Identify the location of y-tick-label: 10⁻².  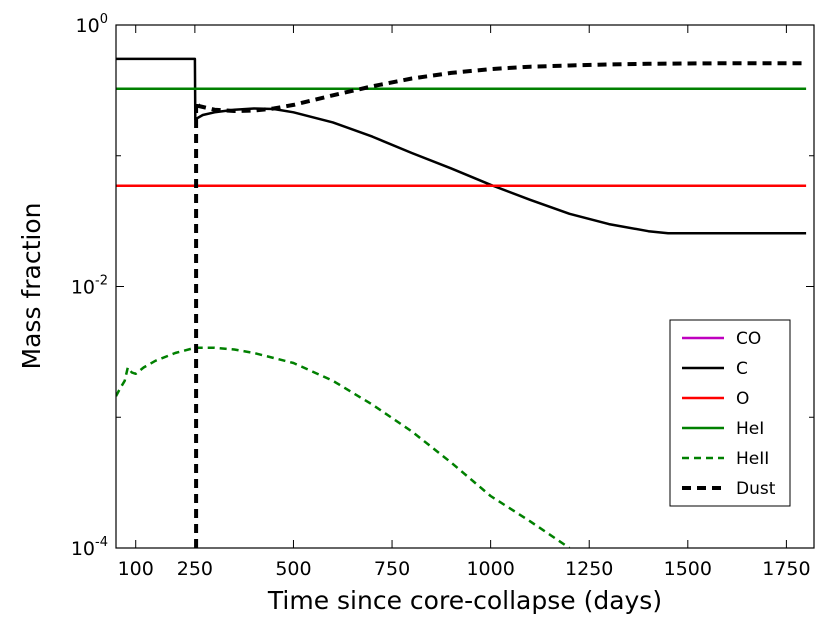
(89, 286).